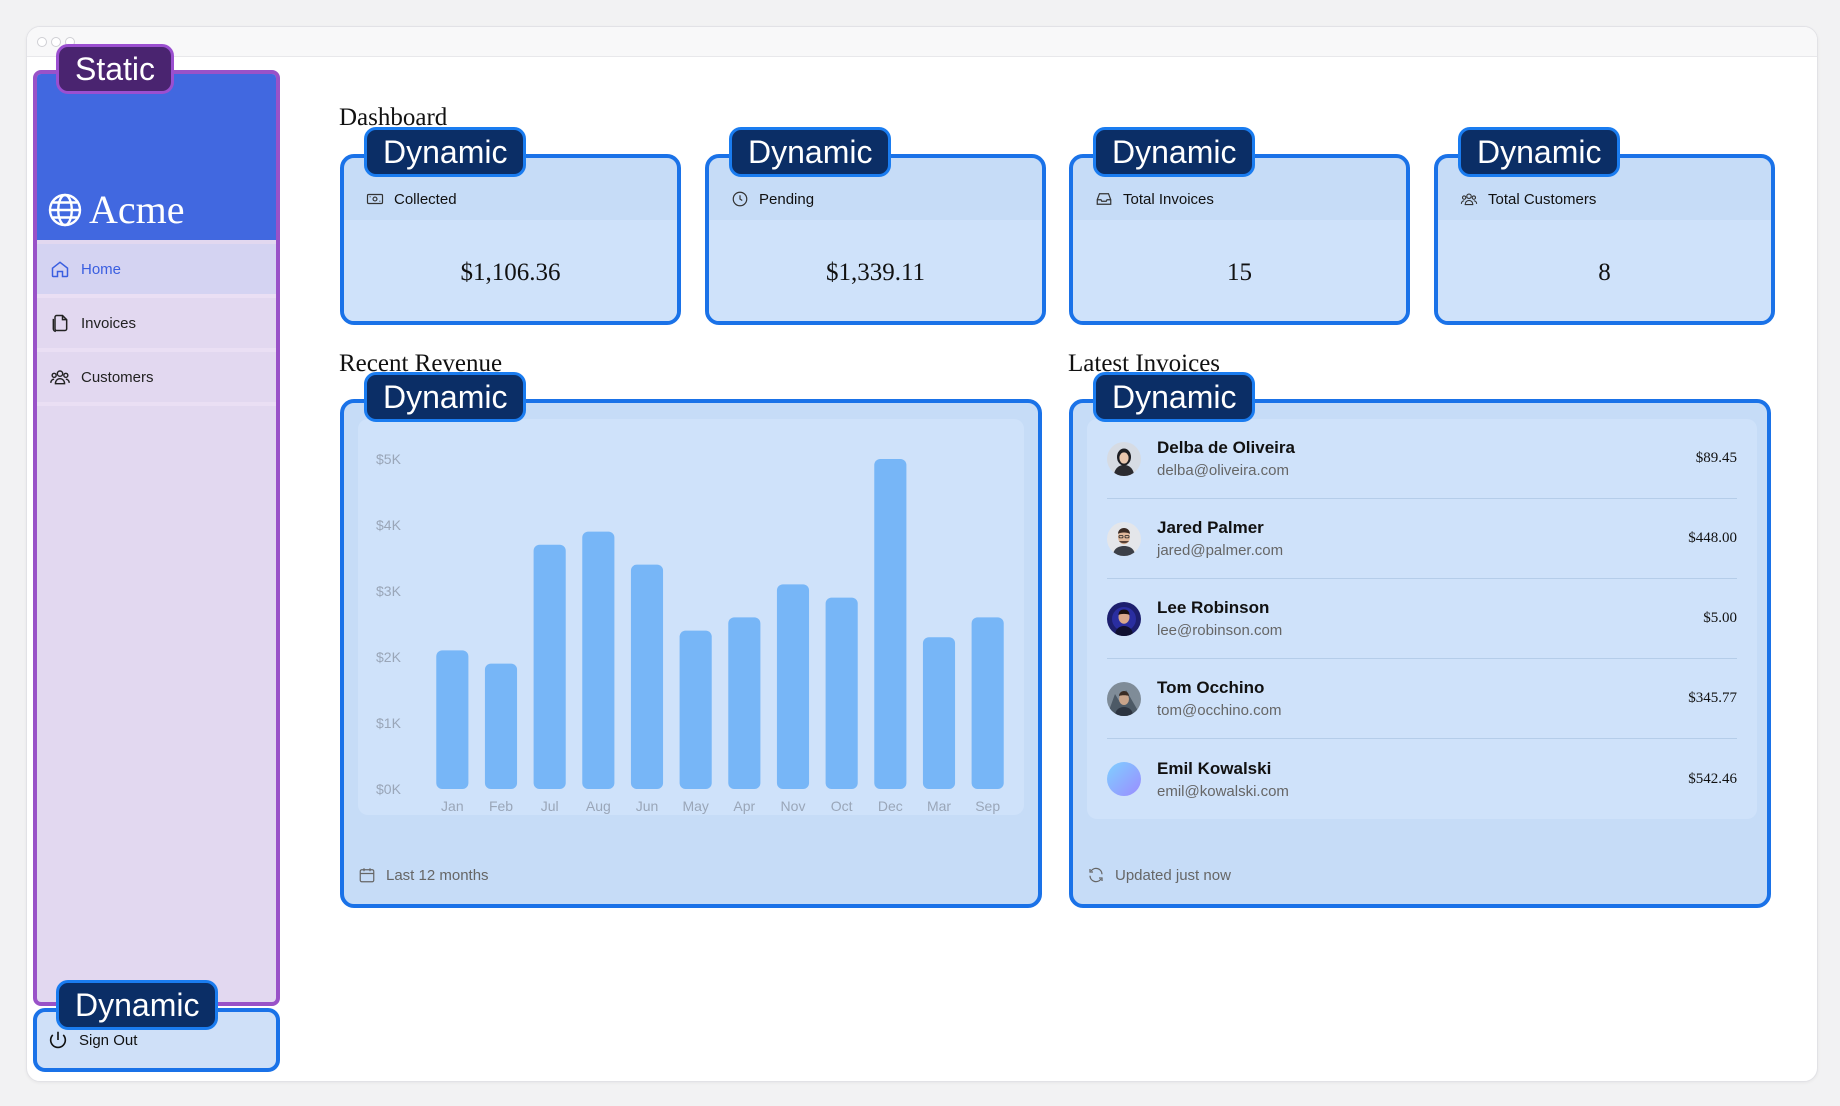  I want to click on window-close-button, so click(42, 42).